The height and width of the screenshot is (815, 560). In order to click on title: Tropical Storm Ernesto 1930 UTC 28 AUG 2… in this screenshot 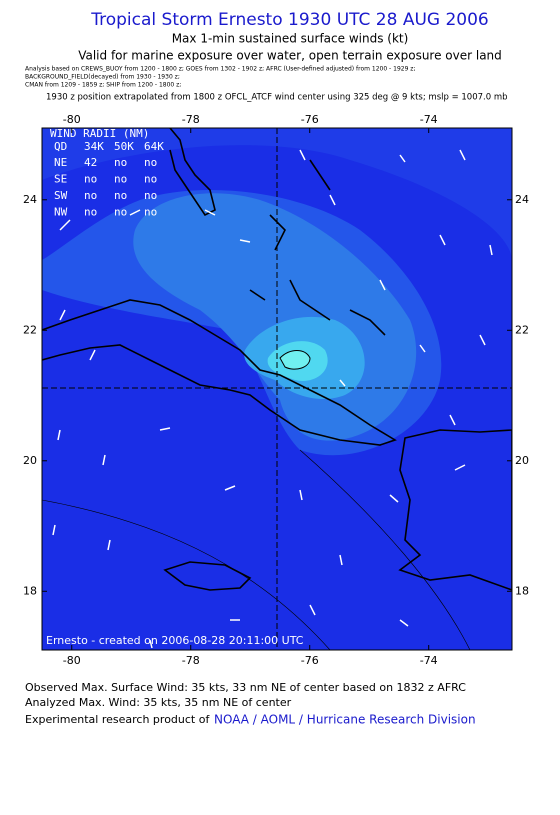, I will do `click(289, 20)`.